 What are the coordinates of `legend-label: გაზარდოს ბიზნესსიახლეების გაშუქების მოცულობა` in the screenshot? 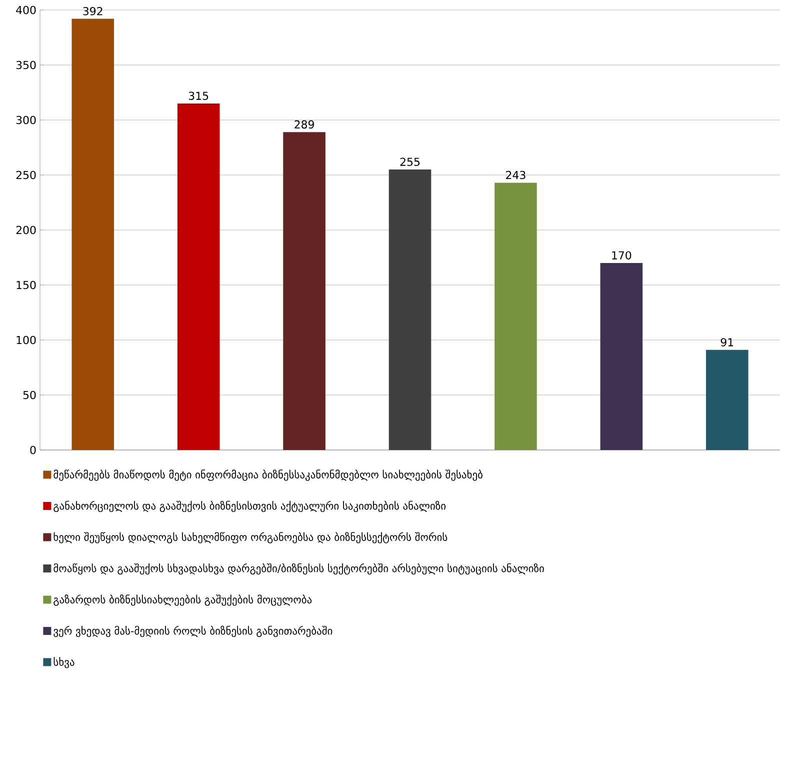 It's located at (183, 600).